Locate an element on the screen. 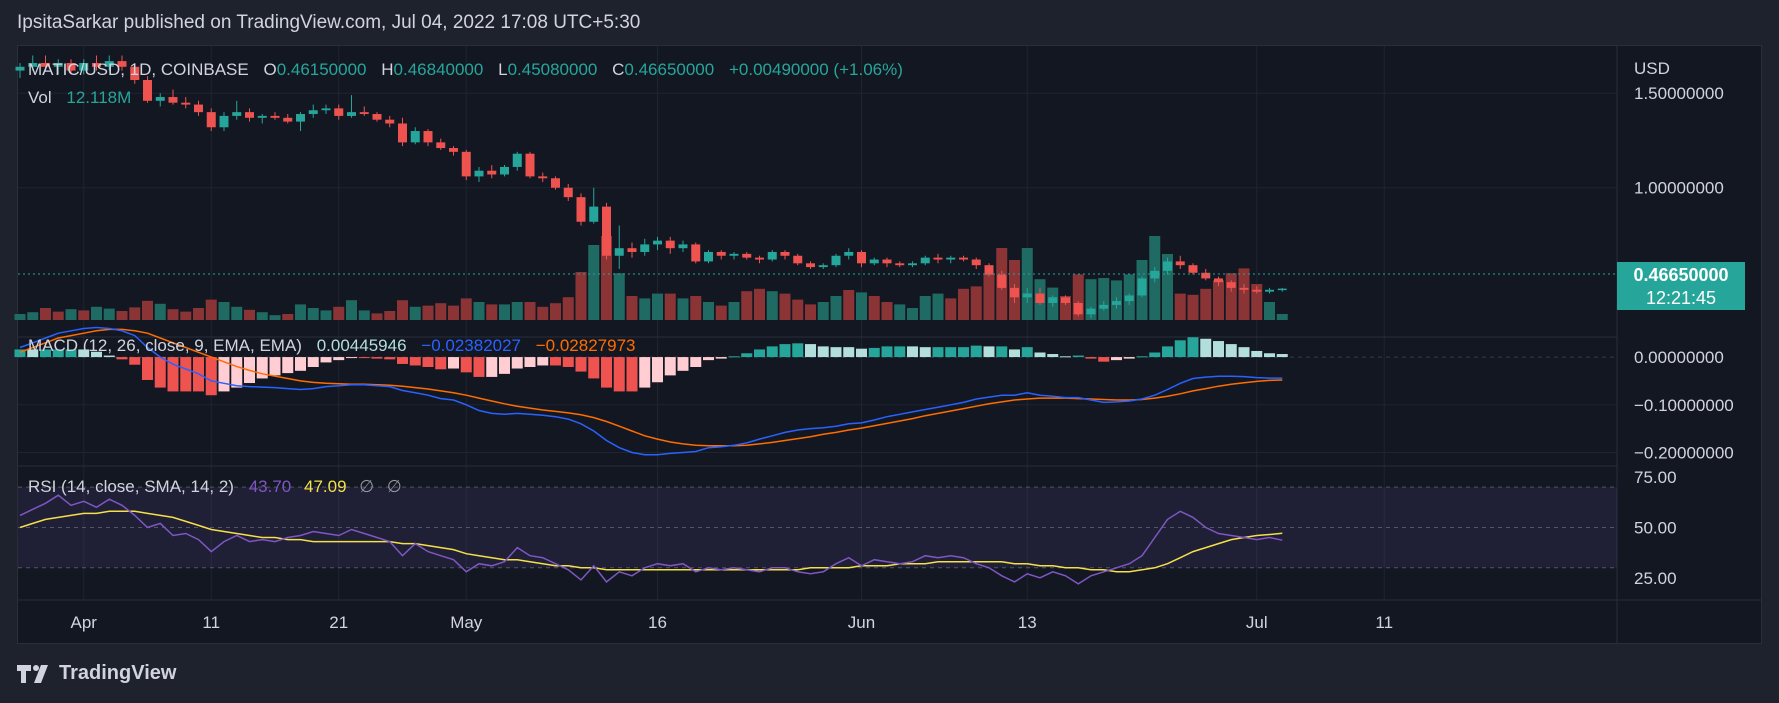 The image size is (1779, 703). rsi-value: 43.70 is located at coordinates (270, 486).